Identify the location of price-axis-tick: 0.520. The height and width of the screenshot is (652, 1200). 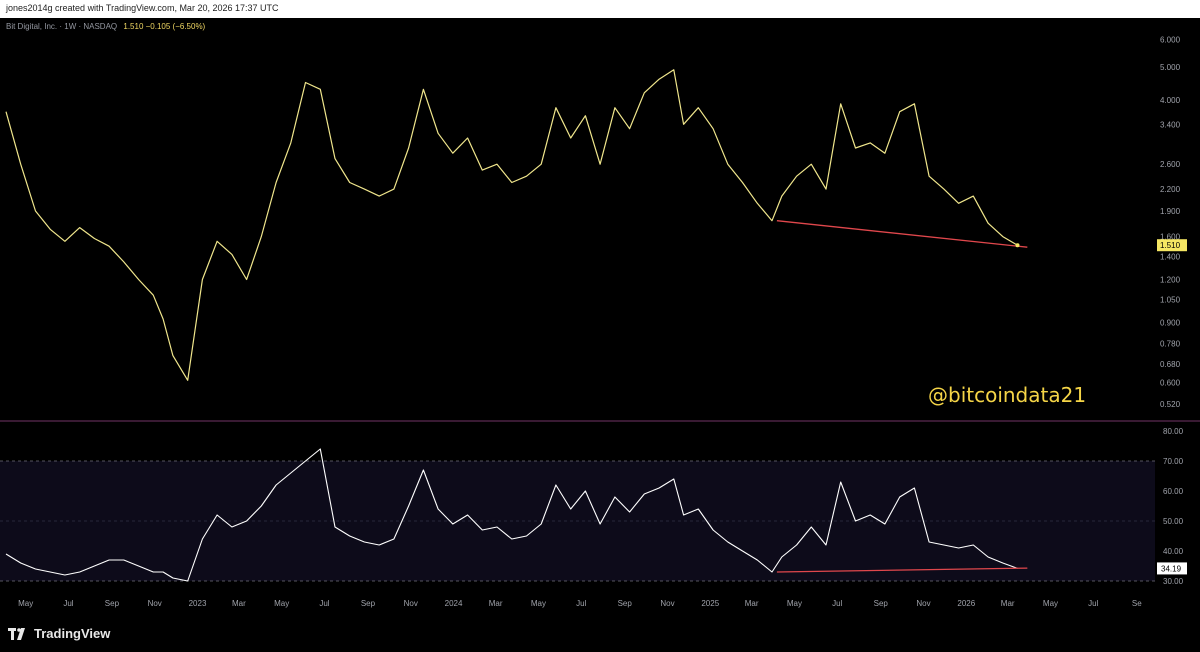
(1170, 404).